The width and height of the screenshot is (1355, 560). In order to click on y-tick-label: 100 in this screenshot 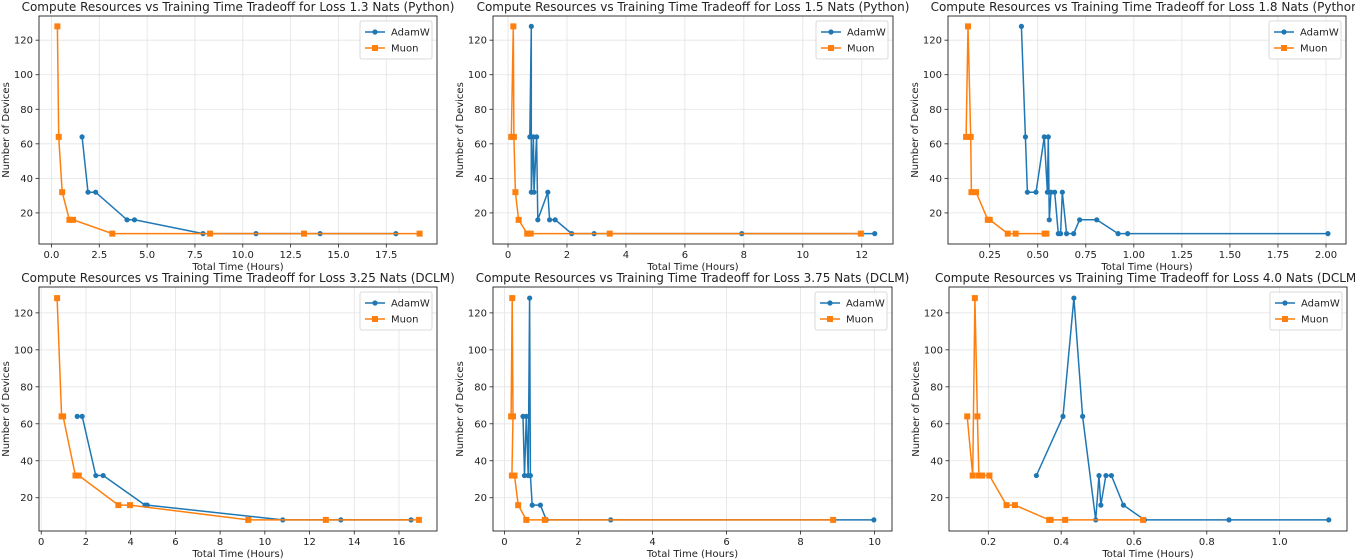, I will do `click(23, 350)`.